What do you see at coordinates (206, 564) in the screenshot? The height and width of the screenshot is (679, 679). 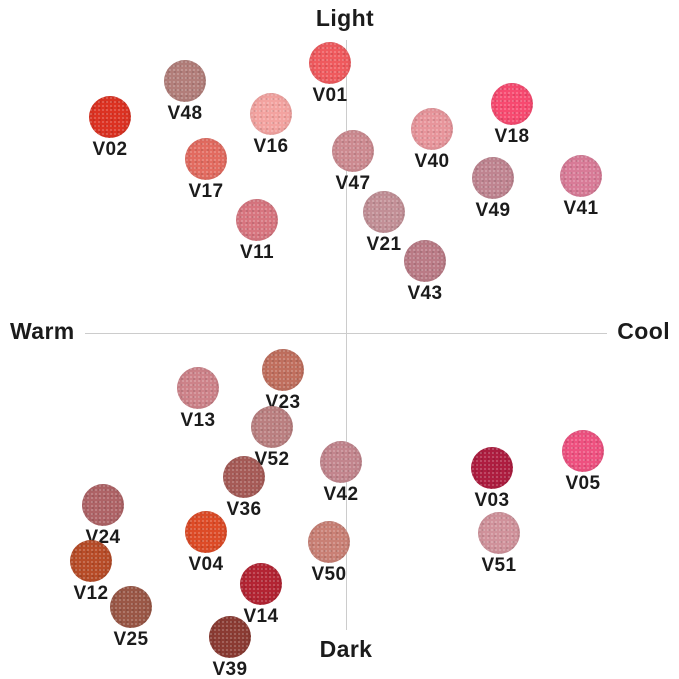 I see `shade-label: V04` at bounding box center [206, 564].